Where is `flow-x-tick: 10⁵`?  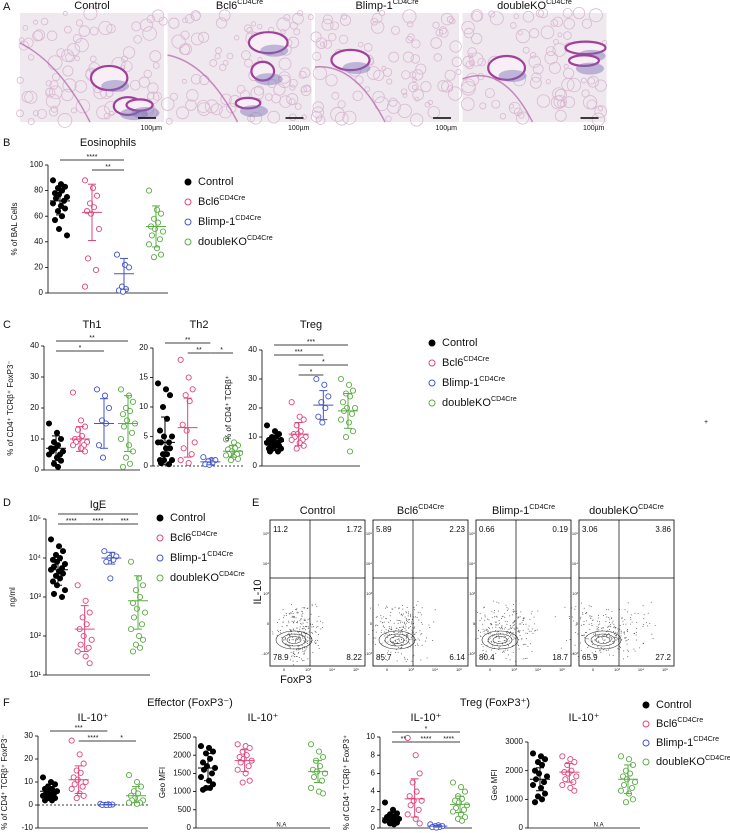
flow-x-tick: 10⁵ is located at coordinates (356, 669).